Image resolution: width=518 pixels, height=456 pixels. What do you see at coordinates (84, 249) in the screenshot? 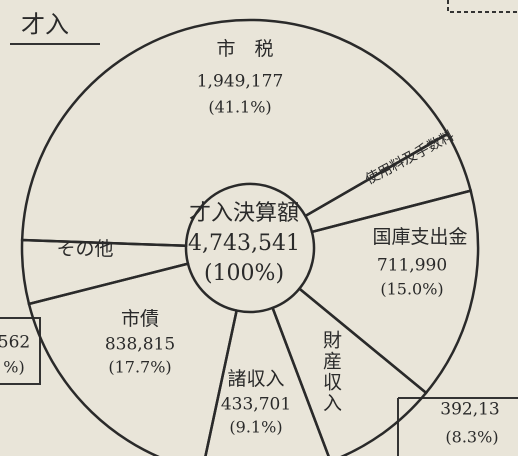
I see `category-label: その他` at bounding box center [84, 249].